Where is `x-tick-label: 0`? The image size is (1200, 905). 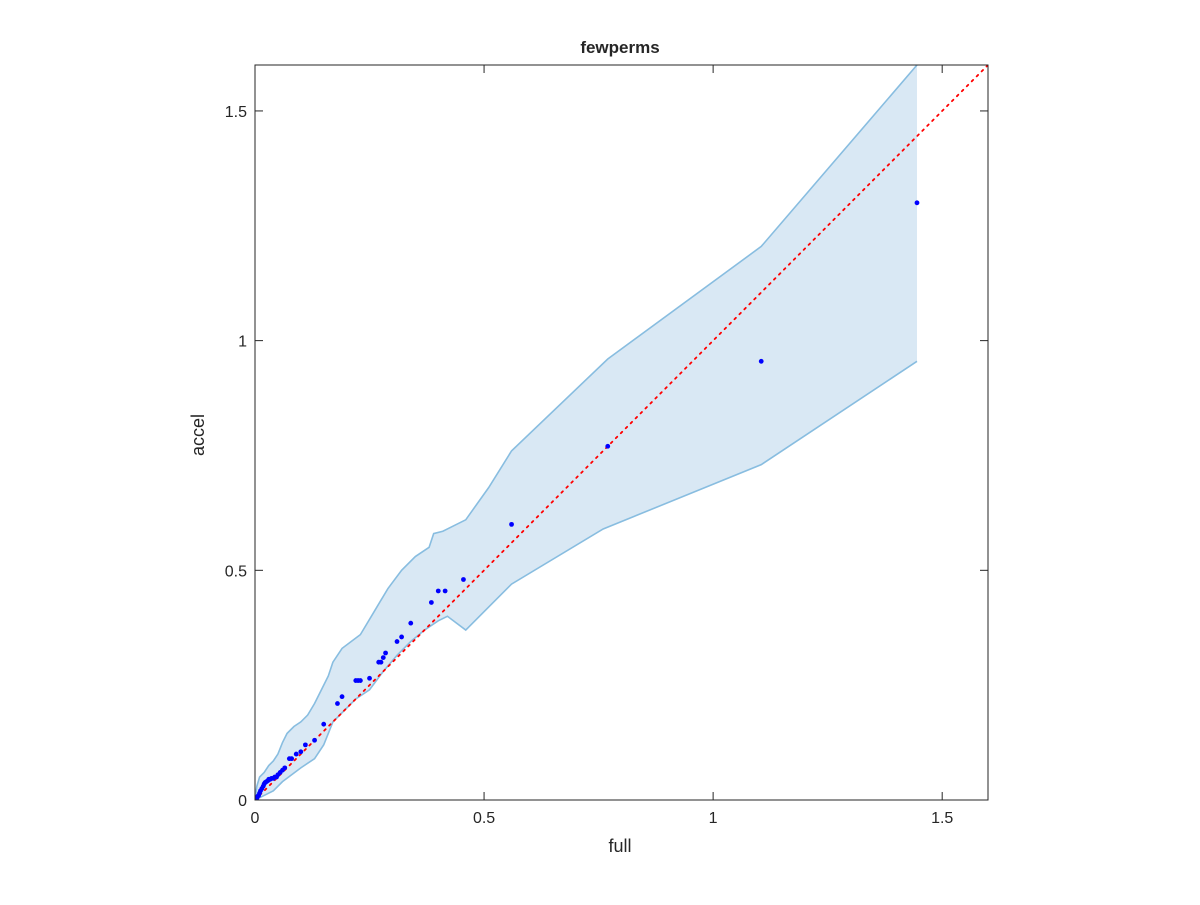
x-tick-label: 0 is located at coordinates (255, 818).